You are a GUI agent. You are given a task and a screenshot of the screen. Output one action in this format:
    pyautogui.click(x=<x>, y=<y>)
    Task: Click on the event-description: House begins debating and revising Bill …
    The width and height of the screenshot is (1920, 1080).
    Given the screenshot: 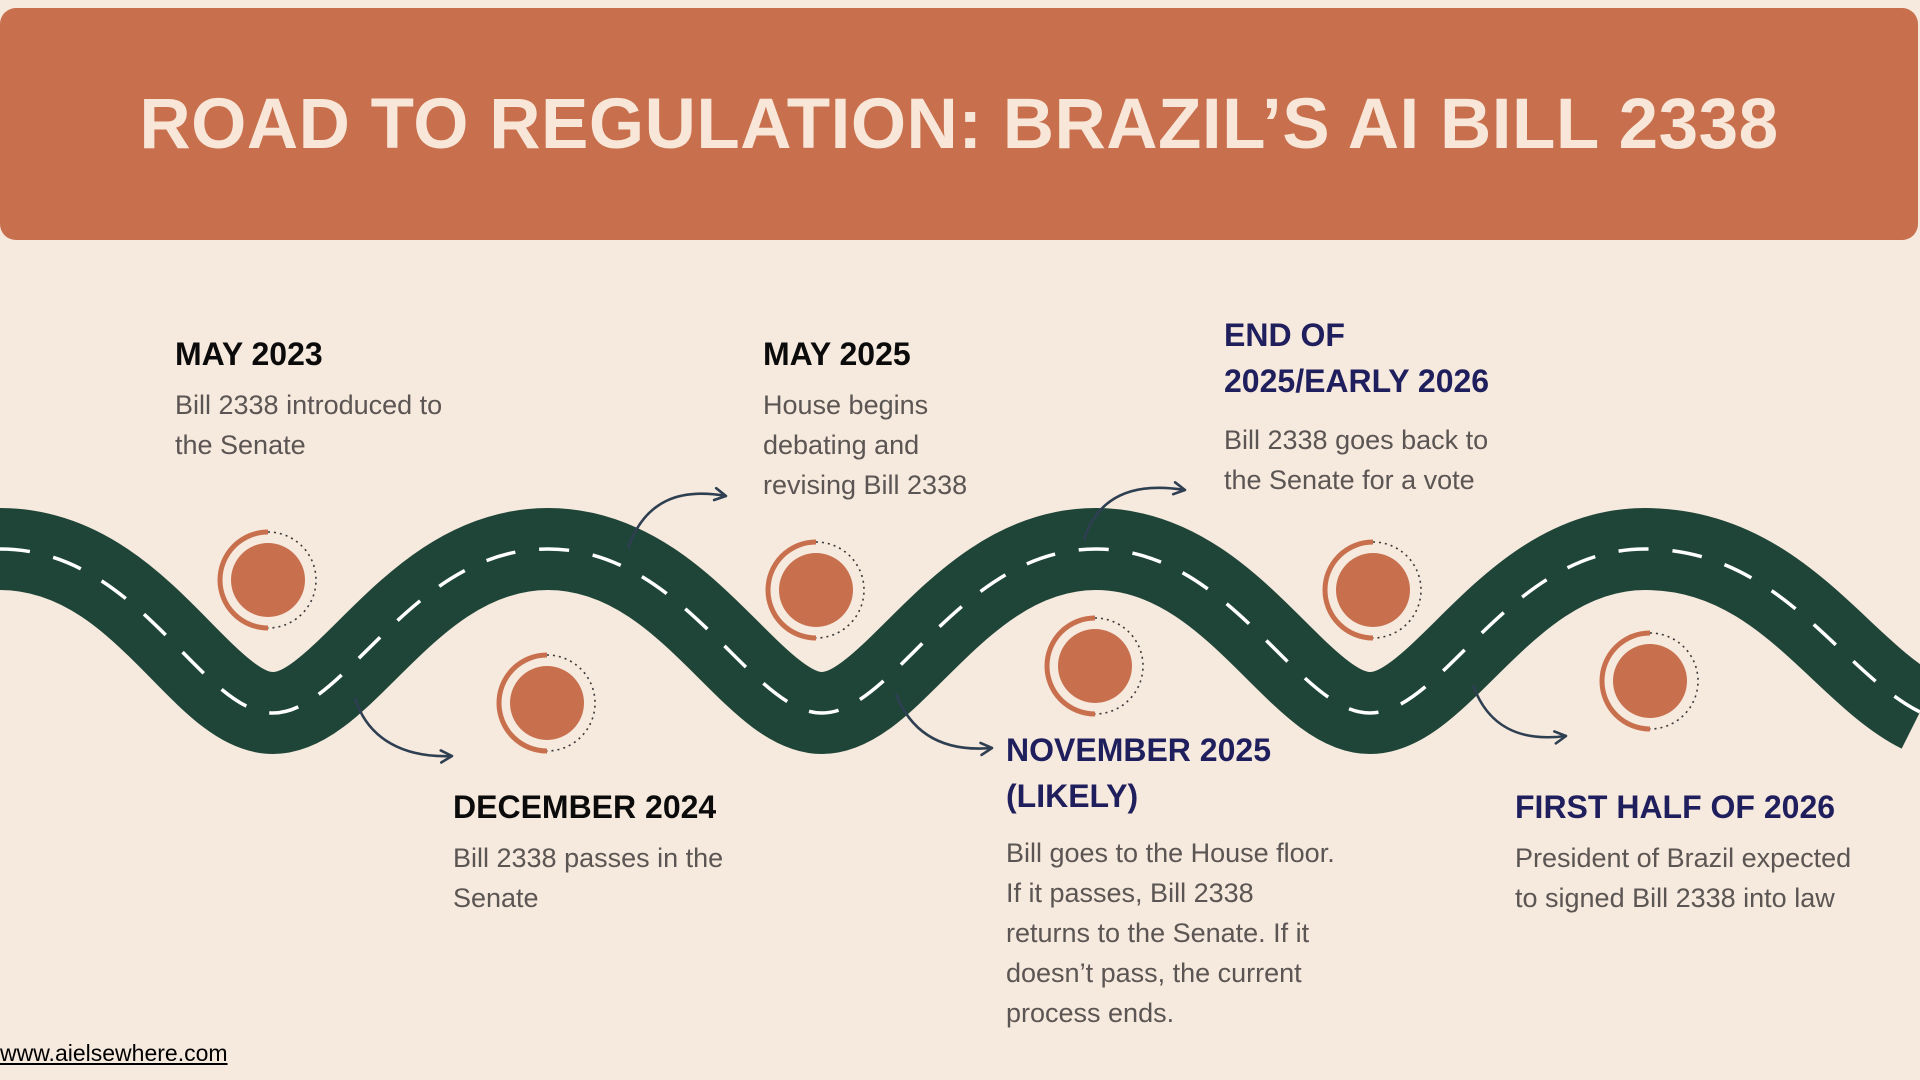 What is the action you would take?
    pyautogui.click(x=865, y=445)
    